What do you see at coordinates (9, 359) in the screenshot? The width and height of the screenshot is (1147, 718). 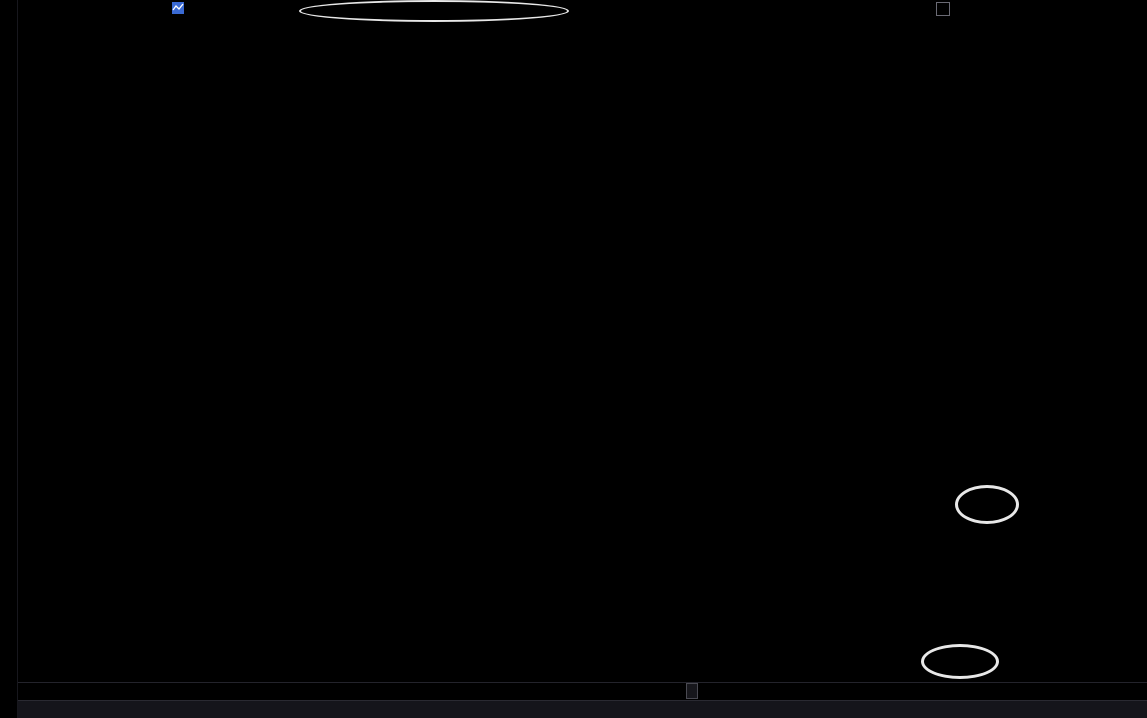 I see `left-sidebar` at bounding box center [9, 359].